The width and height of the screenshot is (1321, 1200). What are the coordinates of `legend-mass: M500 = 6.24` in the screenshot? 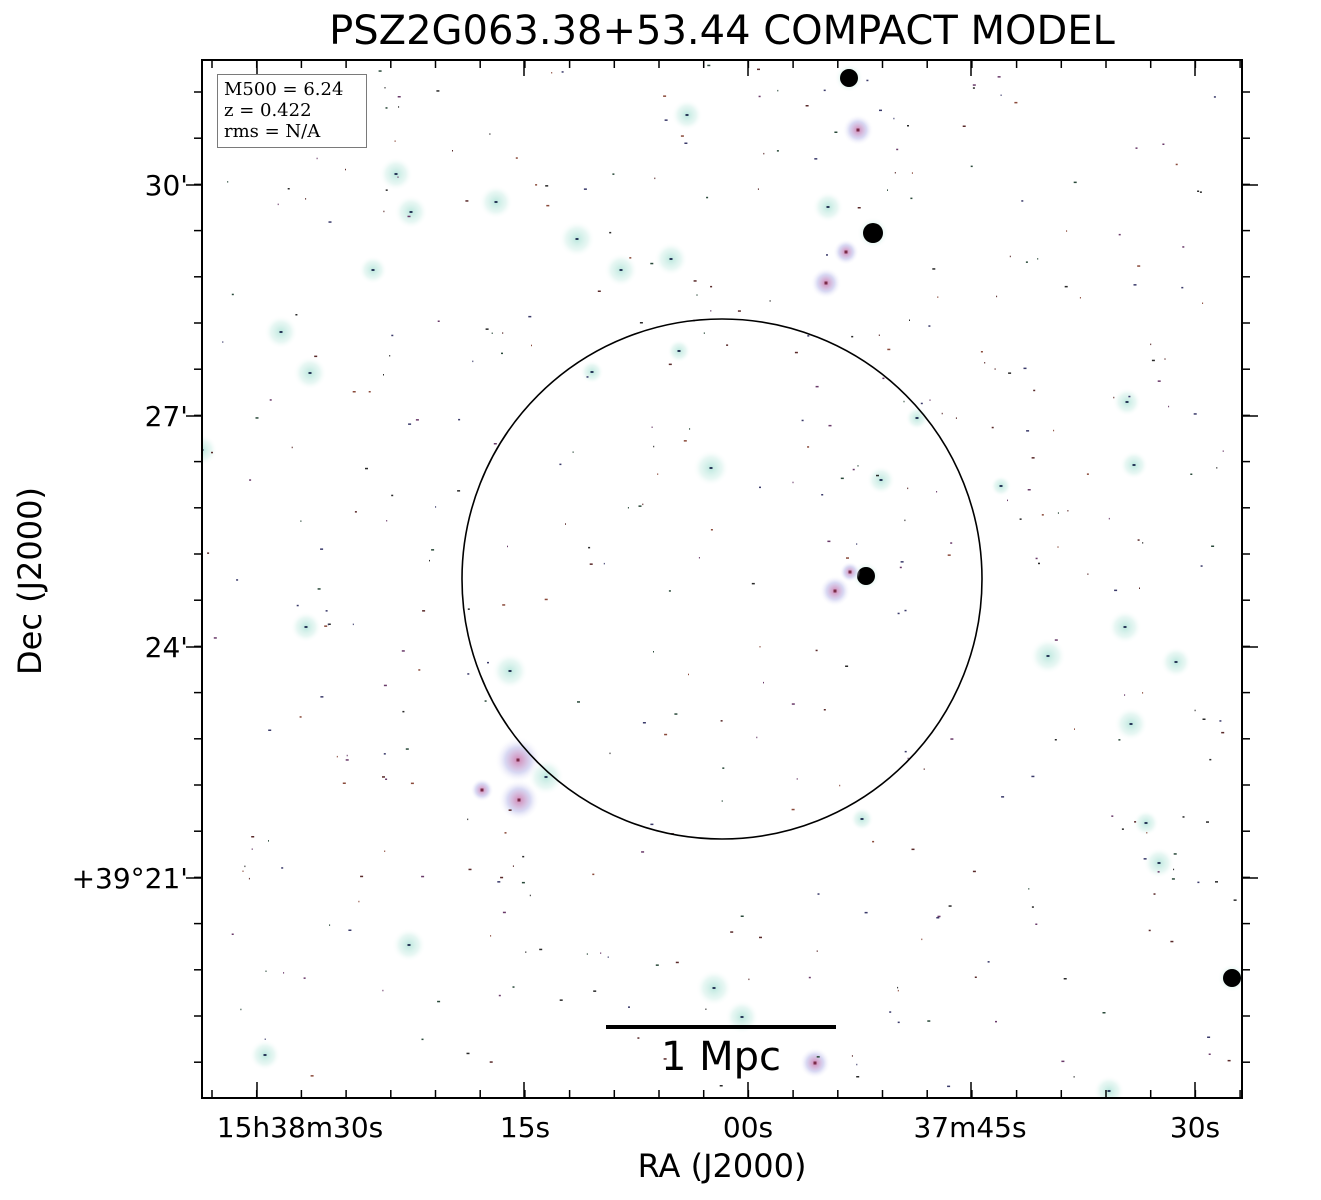 It's located at (284, 89).